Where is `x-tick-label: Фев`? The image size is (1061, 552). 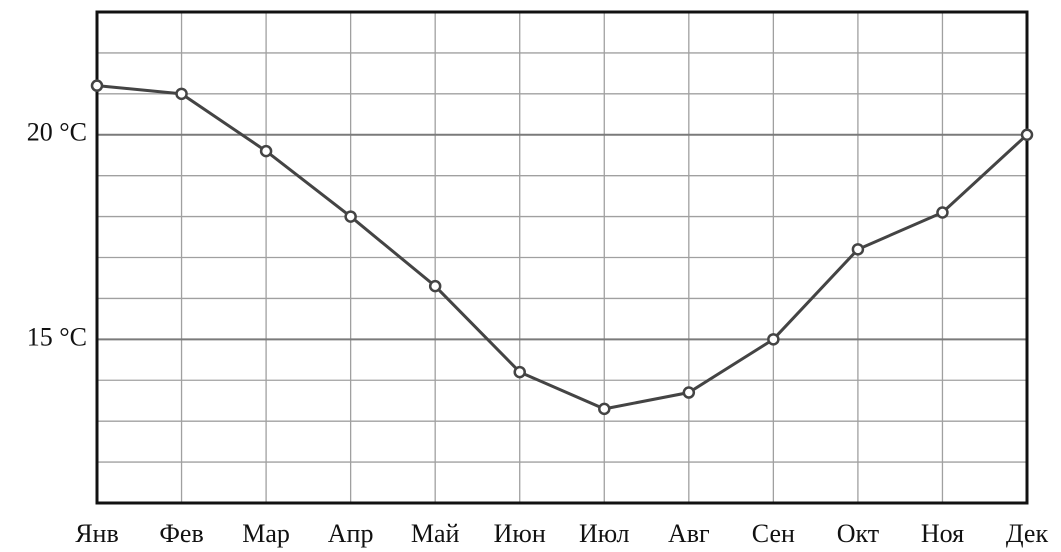 x-tick-label: Фев is located at coordinates (181, 533).